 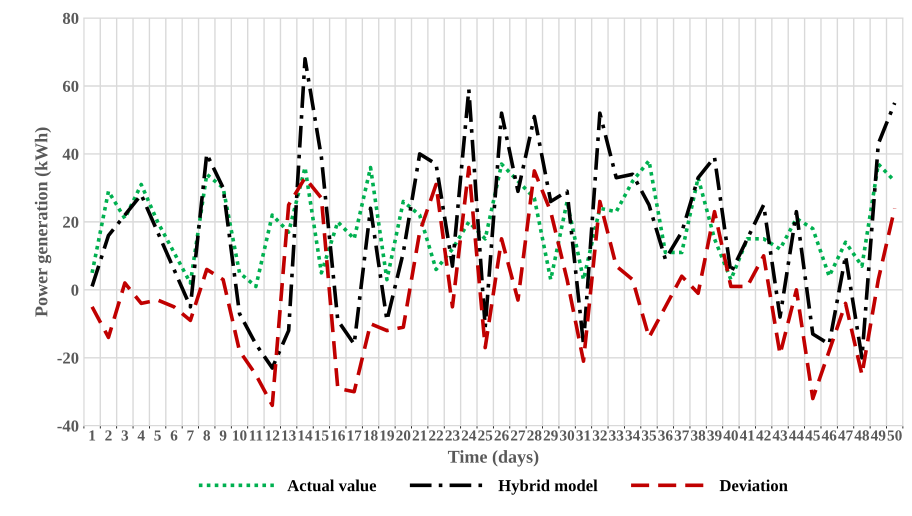 I want to click on y-tick-label: -40, so click(x=67, y=426).